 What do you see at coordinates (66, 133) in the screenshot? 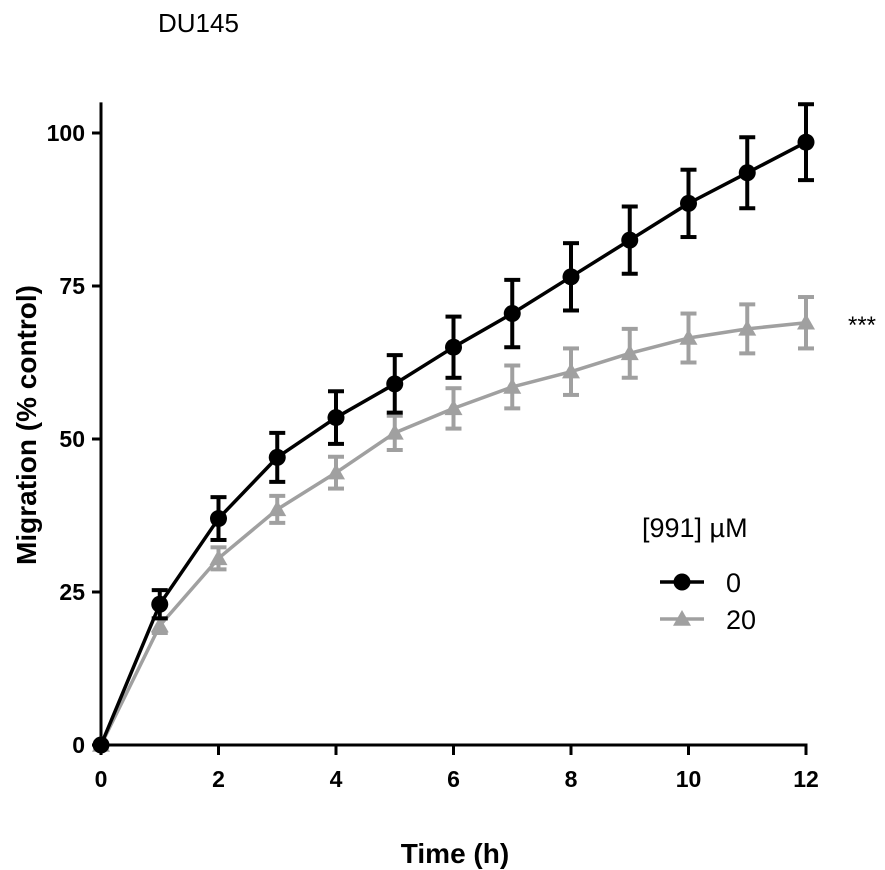
I see `y-tick-label: 100` at bounding box center [66, 133].